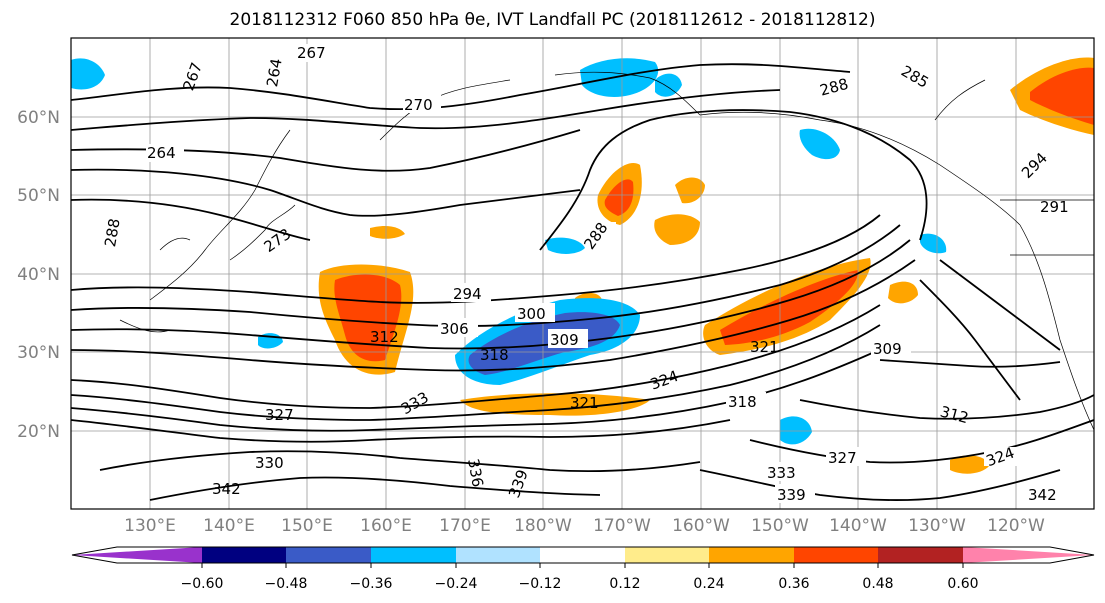 The image size is (1105, 603). I want to click on lat-label-20n: 20°N, so click(38, 432).